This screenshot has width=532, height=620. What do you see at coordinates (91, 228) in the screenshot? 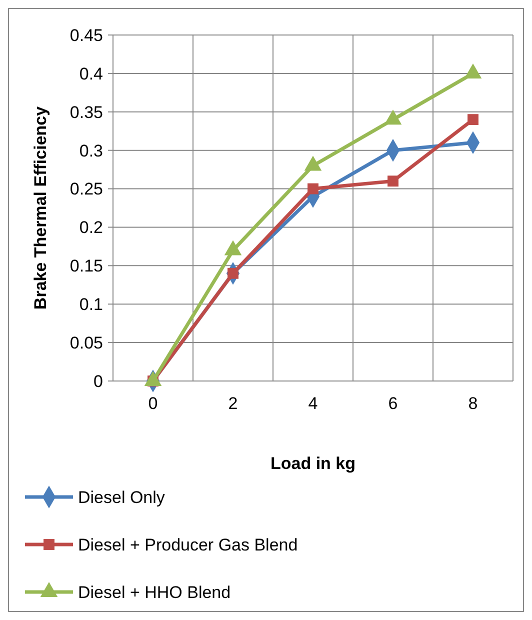
I see `y-tick-label: 0.2` at bounding box center [91, 228].